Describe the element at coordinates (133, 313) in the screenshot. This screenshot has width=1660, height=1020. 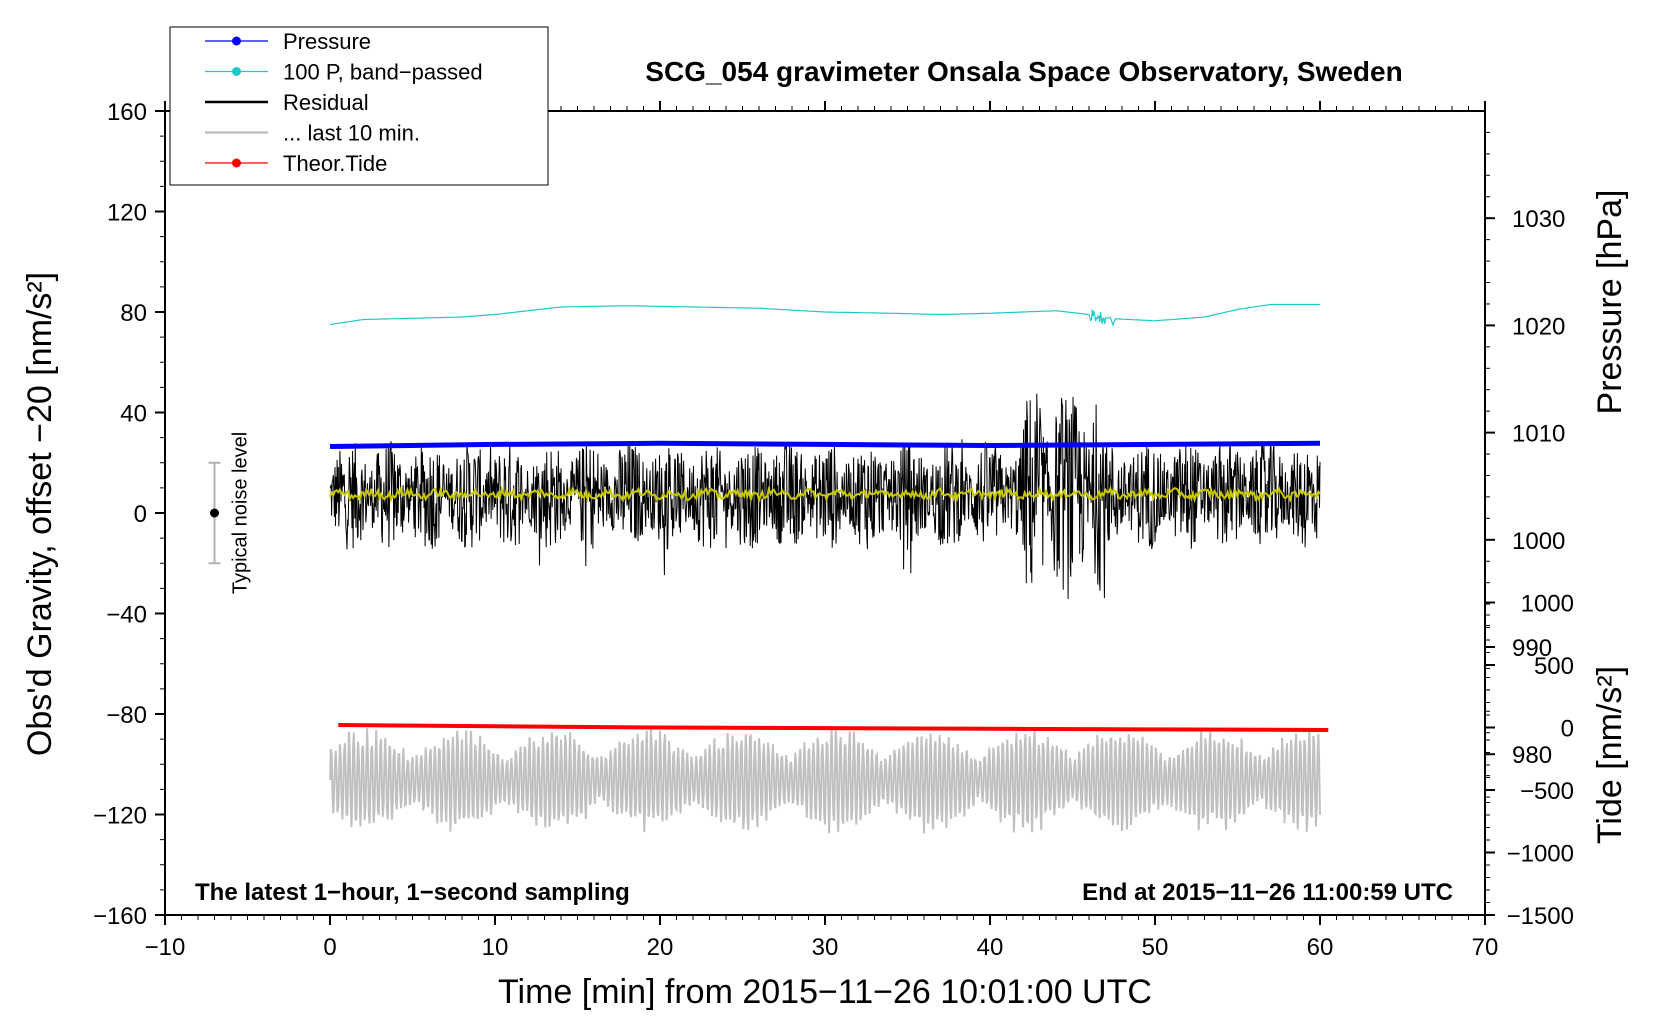
I see `y-tick-label: 80` at that location.